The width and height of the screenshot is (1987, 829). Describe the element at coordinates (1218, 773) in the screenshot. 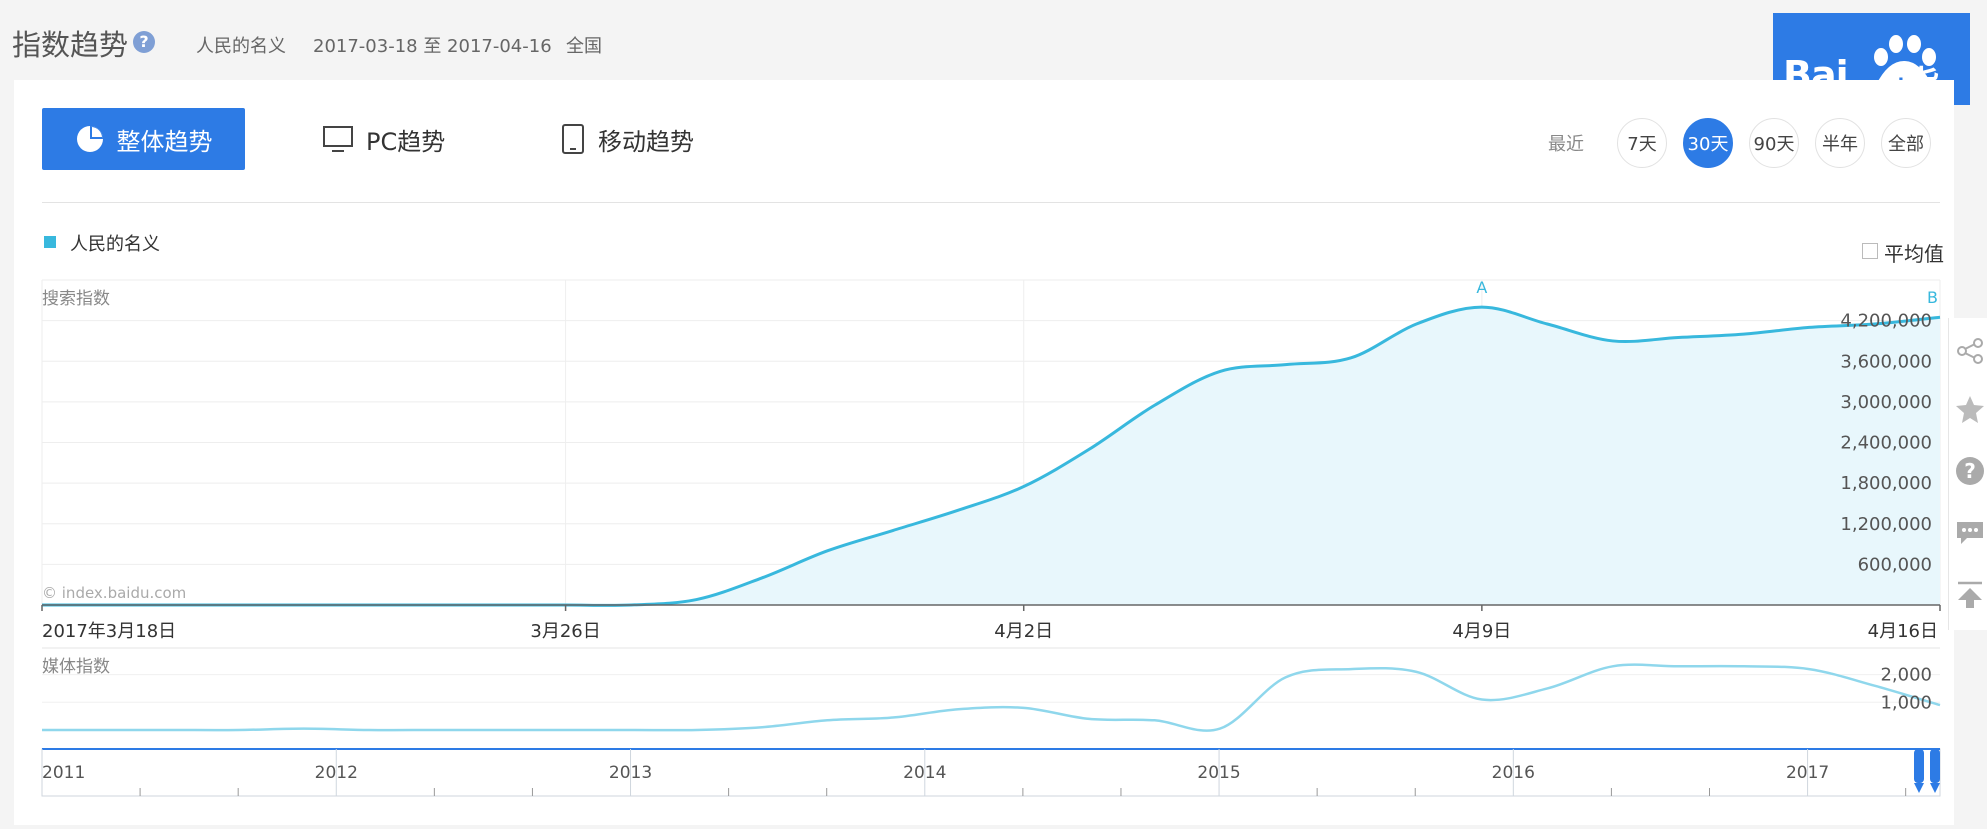

I see `timeline-year-label: 2015` at that location.